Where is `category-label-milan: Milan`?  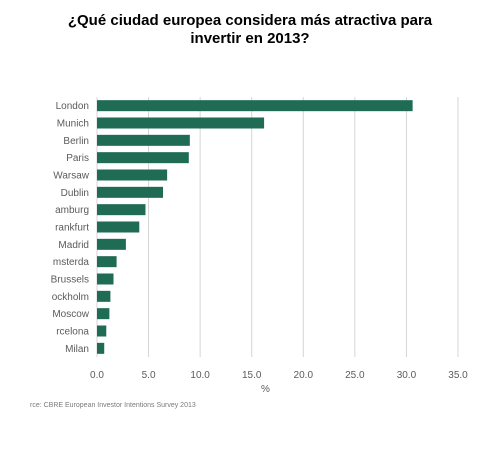 category-label-milan: Milan is located at coordinates (77, 349).